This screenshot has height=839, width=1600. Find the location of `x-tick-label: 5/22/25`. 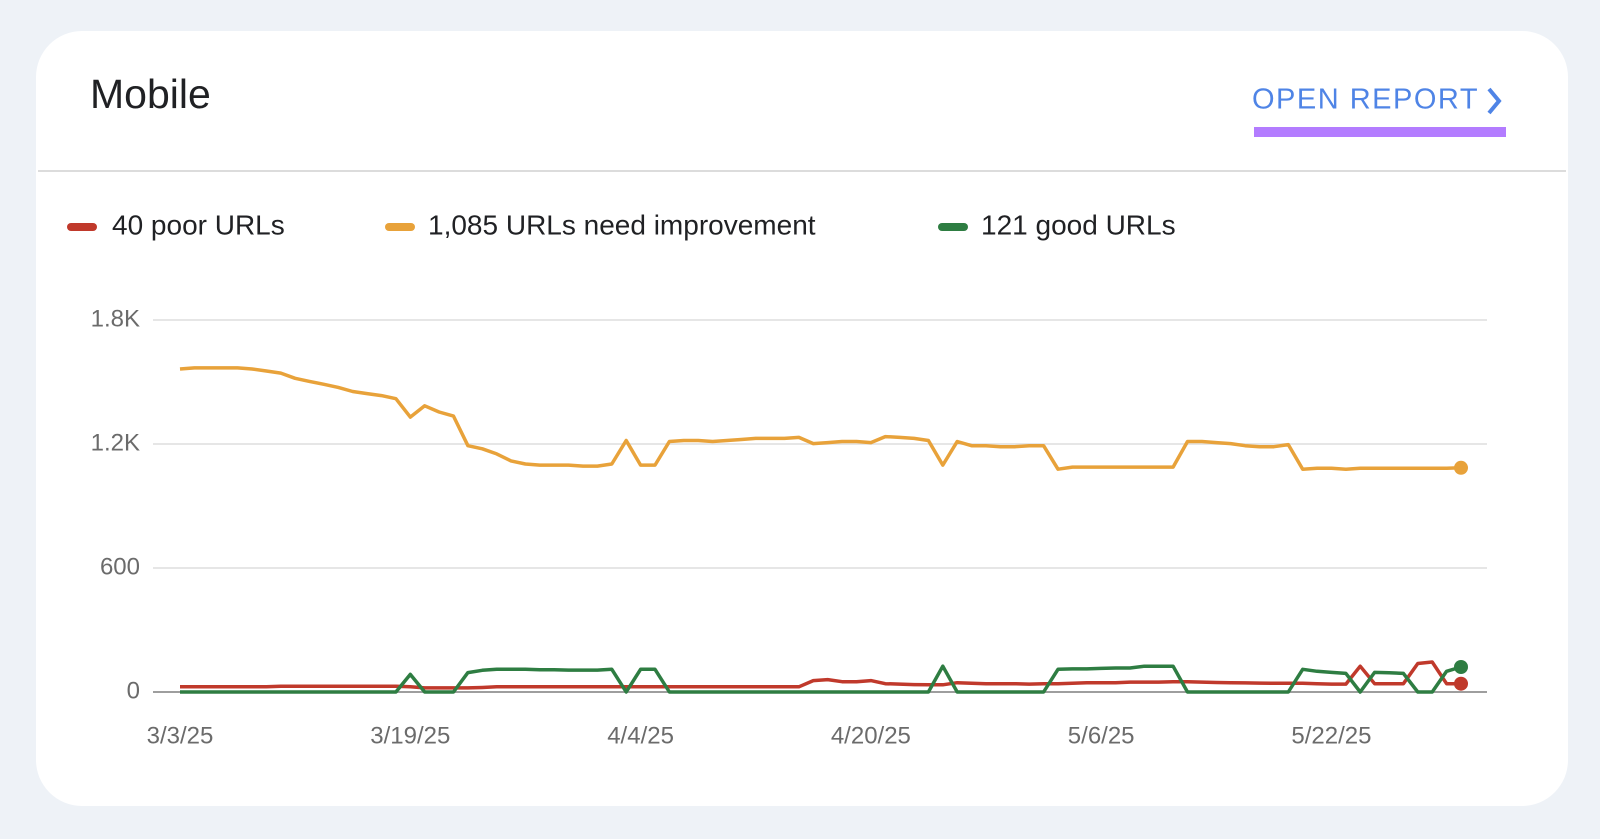

x-tick-label: 5/22/25 is located at coordinates (1331, 735).